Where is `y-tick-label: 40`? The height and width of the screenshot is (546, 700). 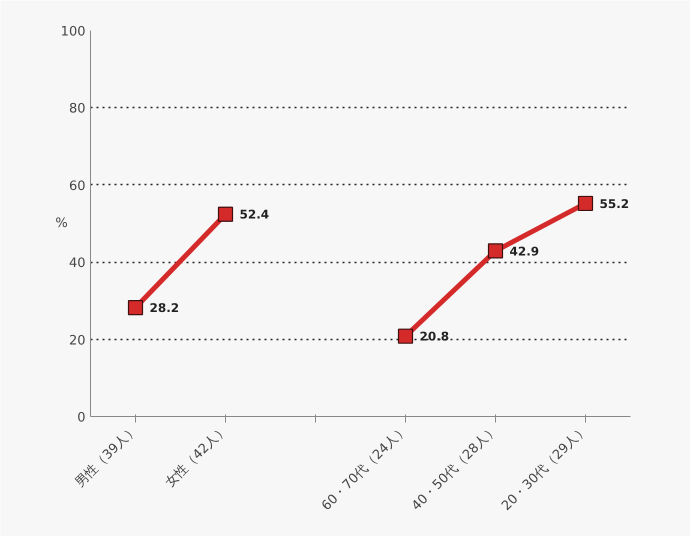 y-tick-label: 40 is located at coordinates (77, 264).